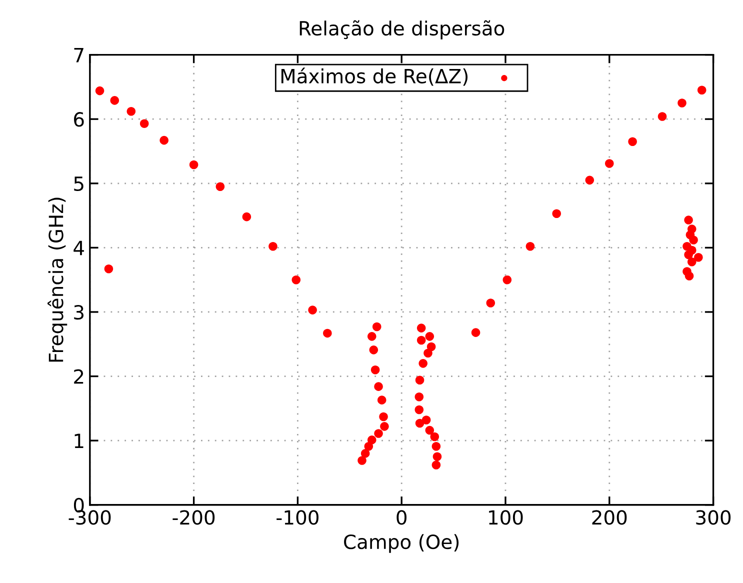  What do you see at coordinates (58, 280) in the screenshot?
I see `y-axis-title: Frequência (GHz)` at bounding box center [58, 280].